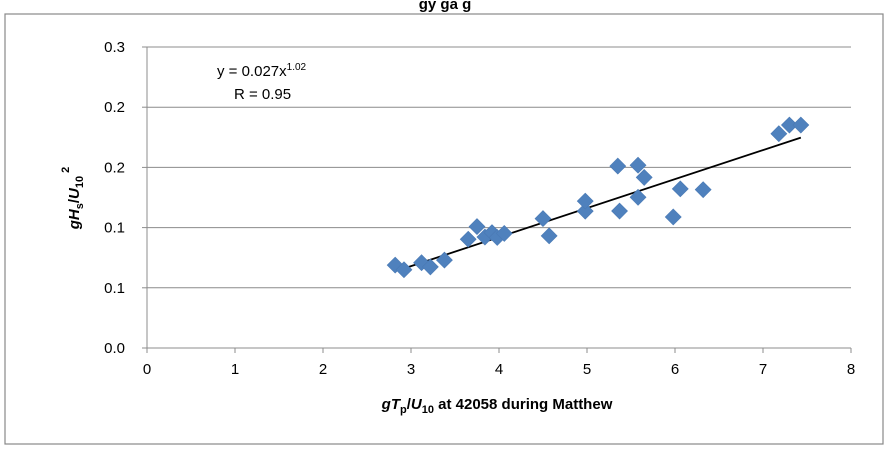 The width and height of the screenshot is (890, 456). Describe the element at coordinates (497, 406) in the screenshot. I see `x-axis-title: gTp/U10 at 42058 during Matthew` at that location.